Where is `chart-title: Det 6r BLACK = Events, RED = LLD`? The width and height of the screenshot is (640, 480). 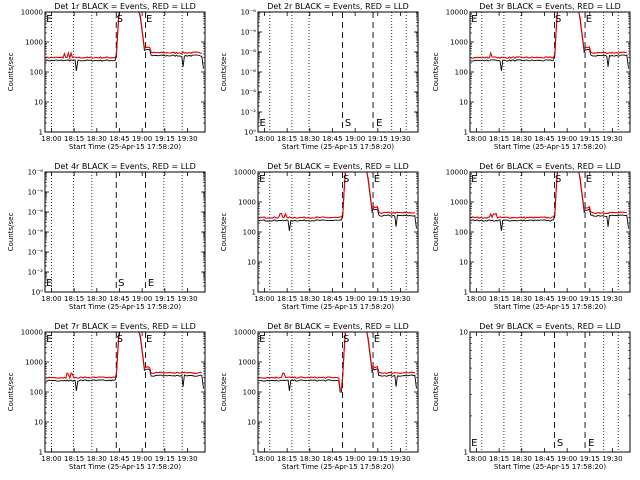 chart-title: Det 6r BLACK = Events, RED = LLD is located at coordinates (550, 166).